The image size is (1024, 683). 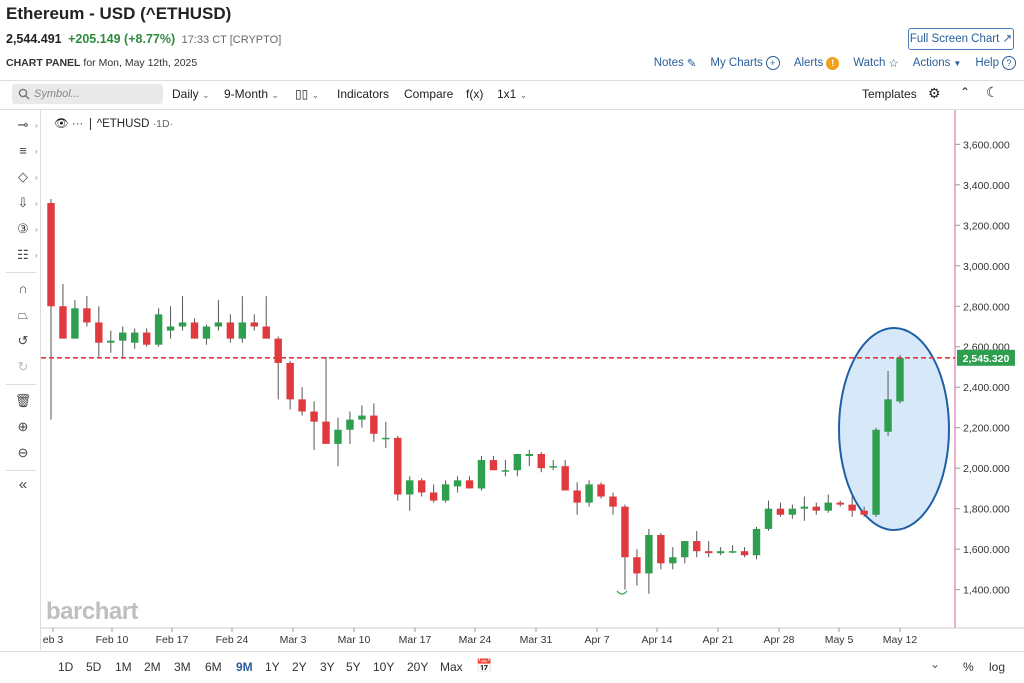 What do you see at coordinates (113, 123) in the screenshot?
I see `chart-legend: 👁 ⋯ ^ETHUSD ·1D·` at bounding box center [113, 123].